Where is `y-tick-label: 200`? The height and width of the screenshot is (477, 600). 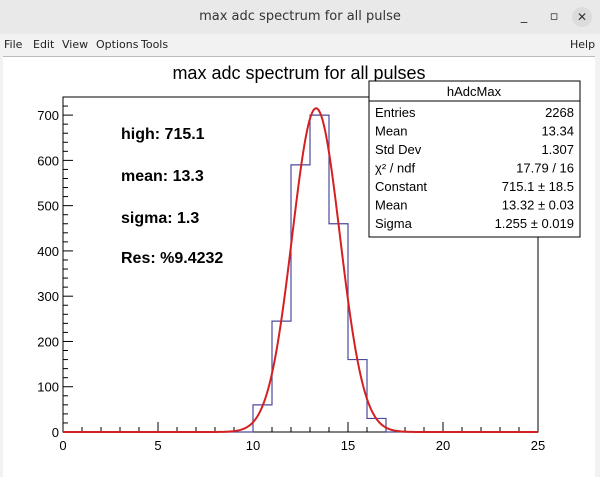 y-tick-label: 200 is located at coordinates (48, 341).